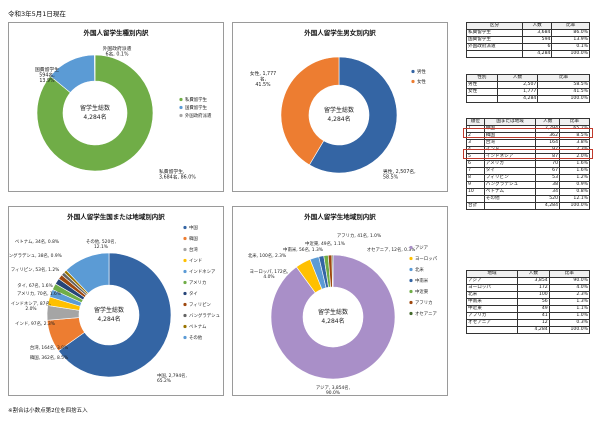  What do you see at coordinates (548, 143) in the screenshot?
I see `table-cell: 164` at bounding box center [548, 143].